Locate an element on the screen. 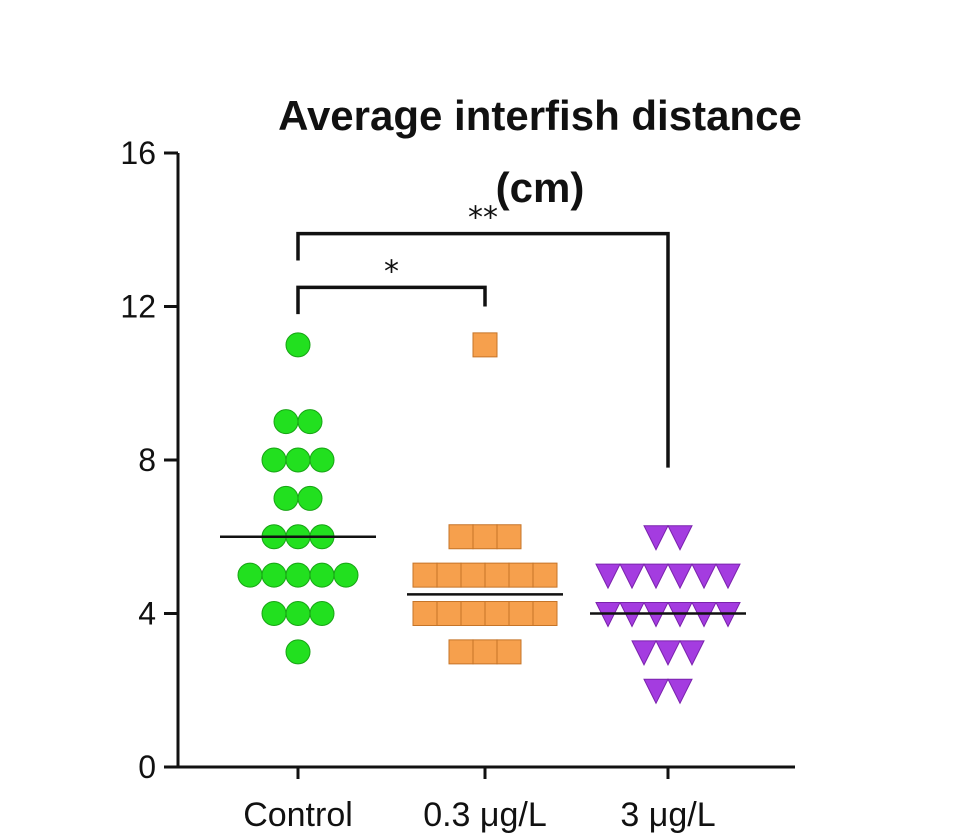 This screenshot has height=840, width=965. y-tick-label: 8 is located at coordinates (147, 460).